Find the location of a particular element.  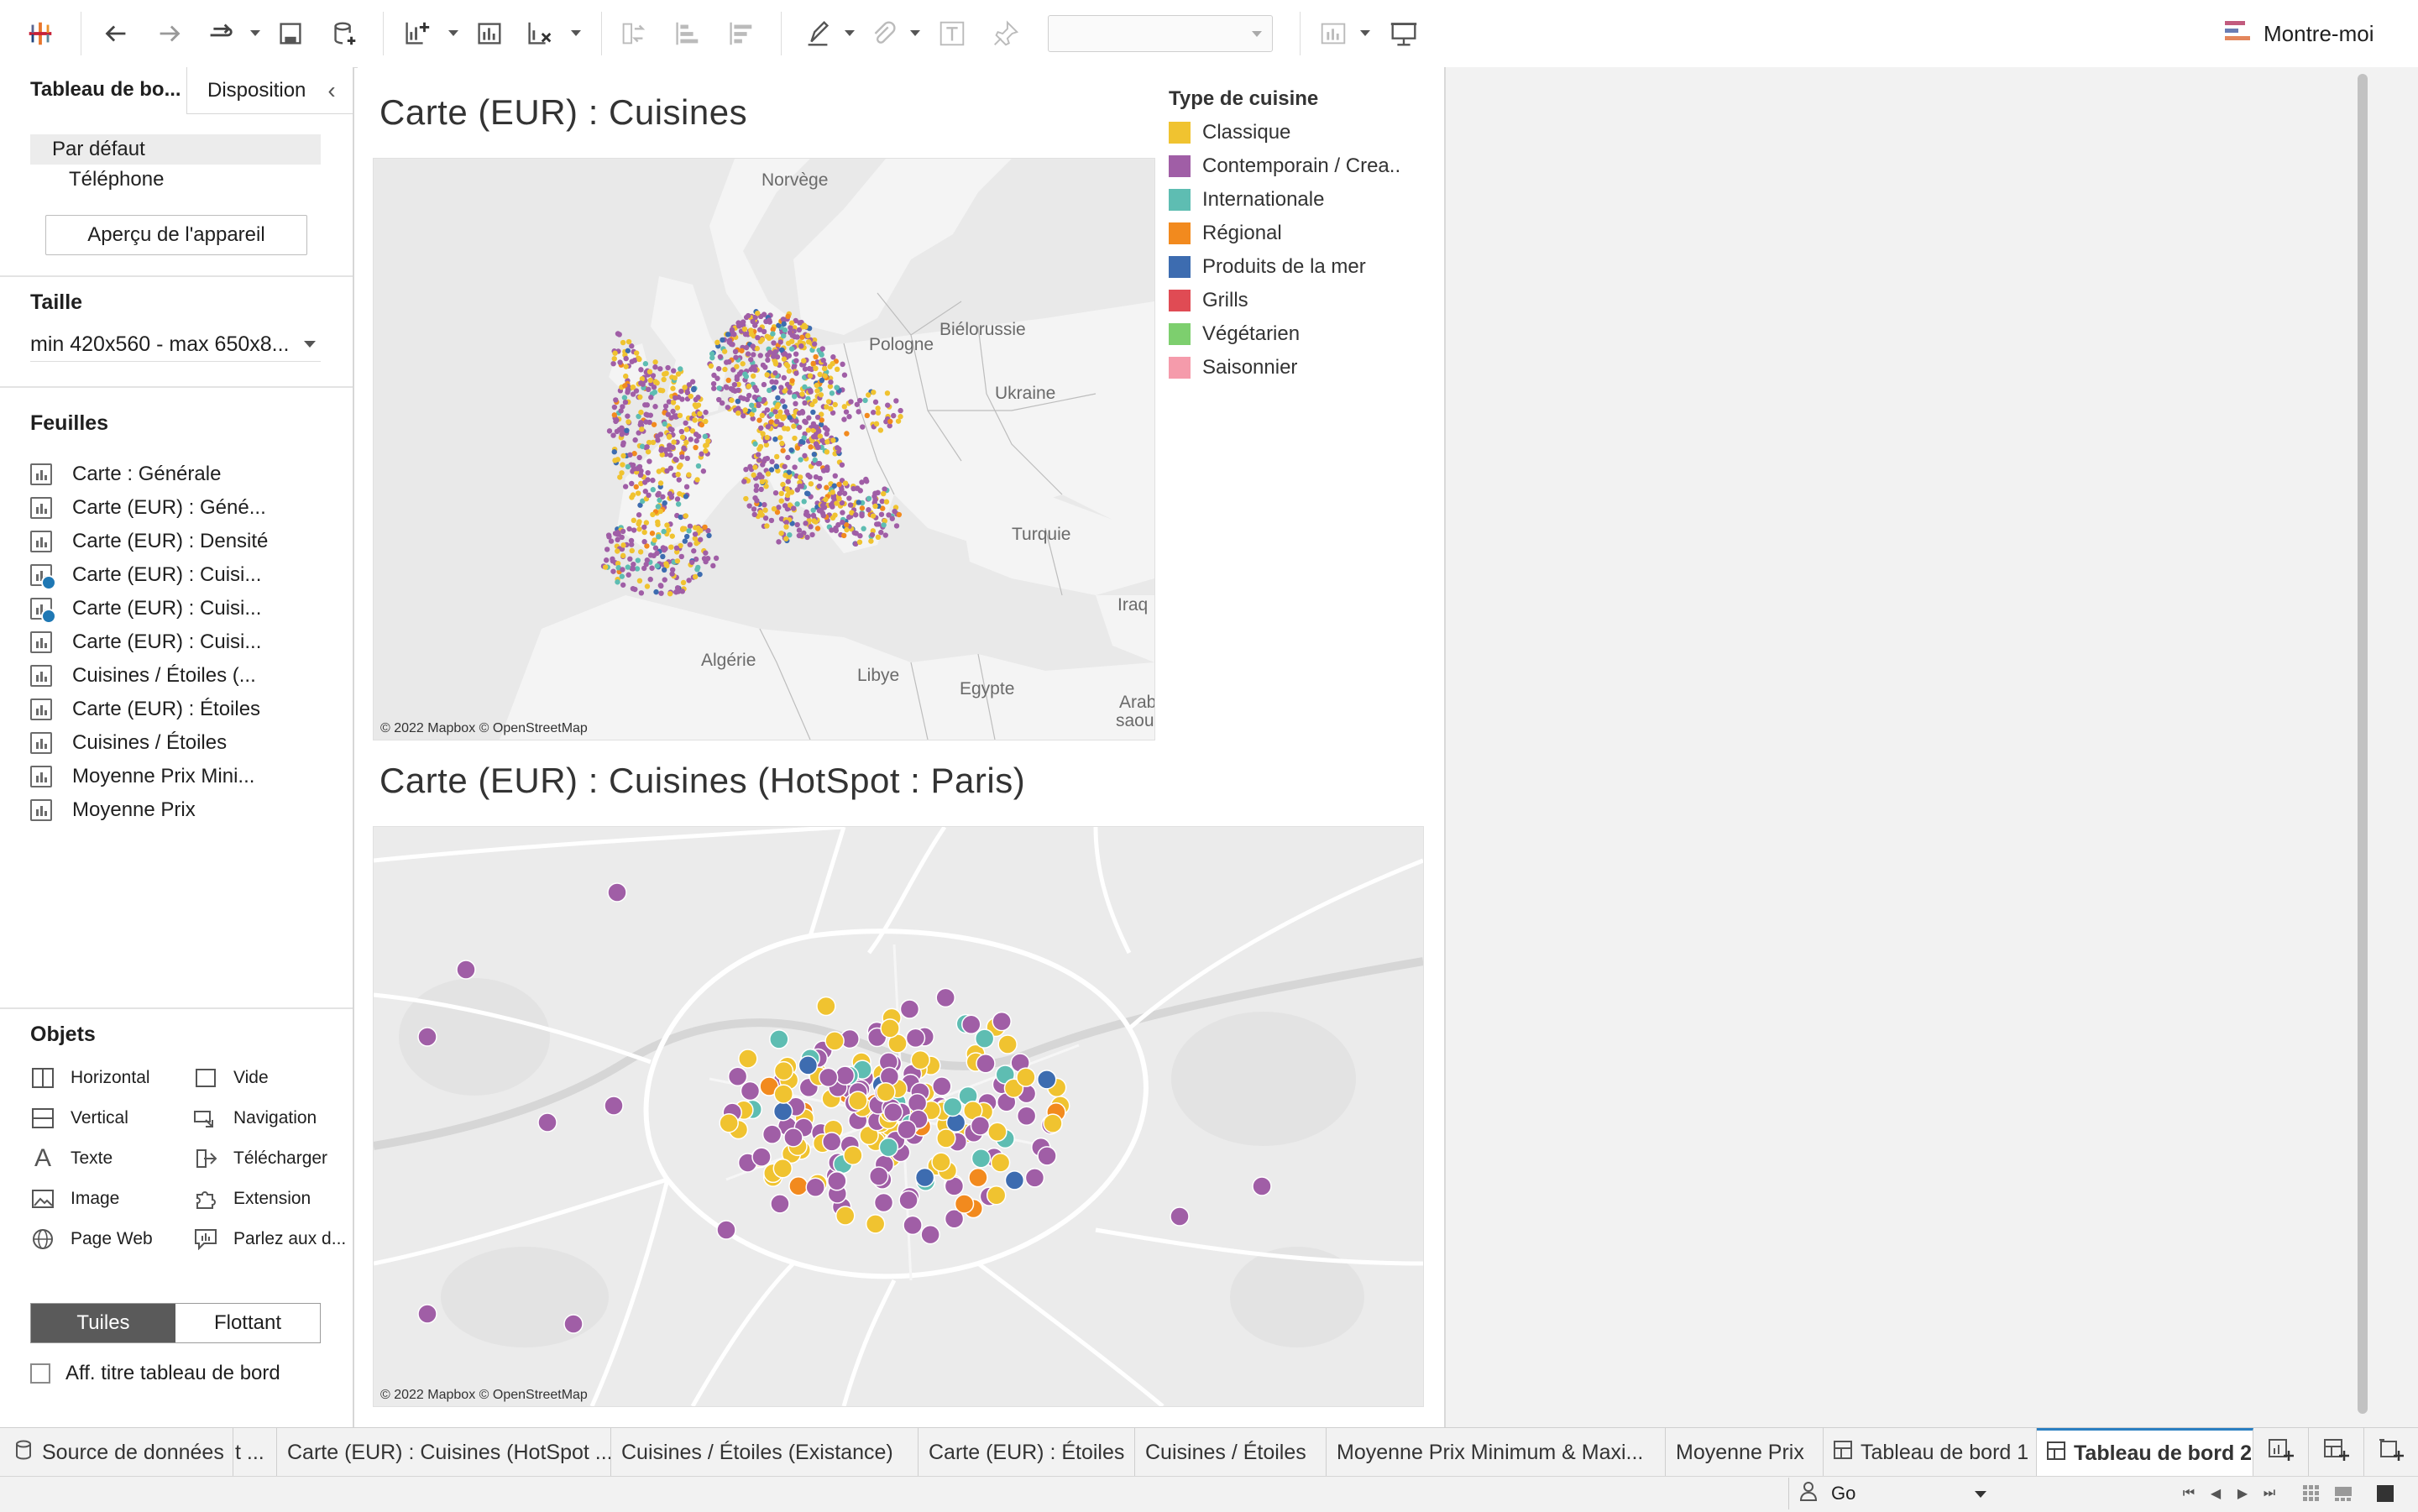

tab-sheet: Carte (EUR) : Étoiles is located at coordinates (1027, 1452).